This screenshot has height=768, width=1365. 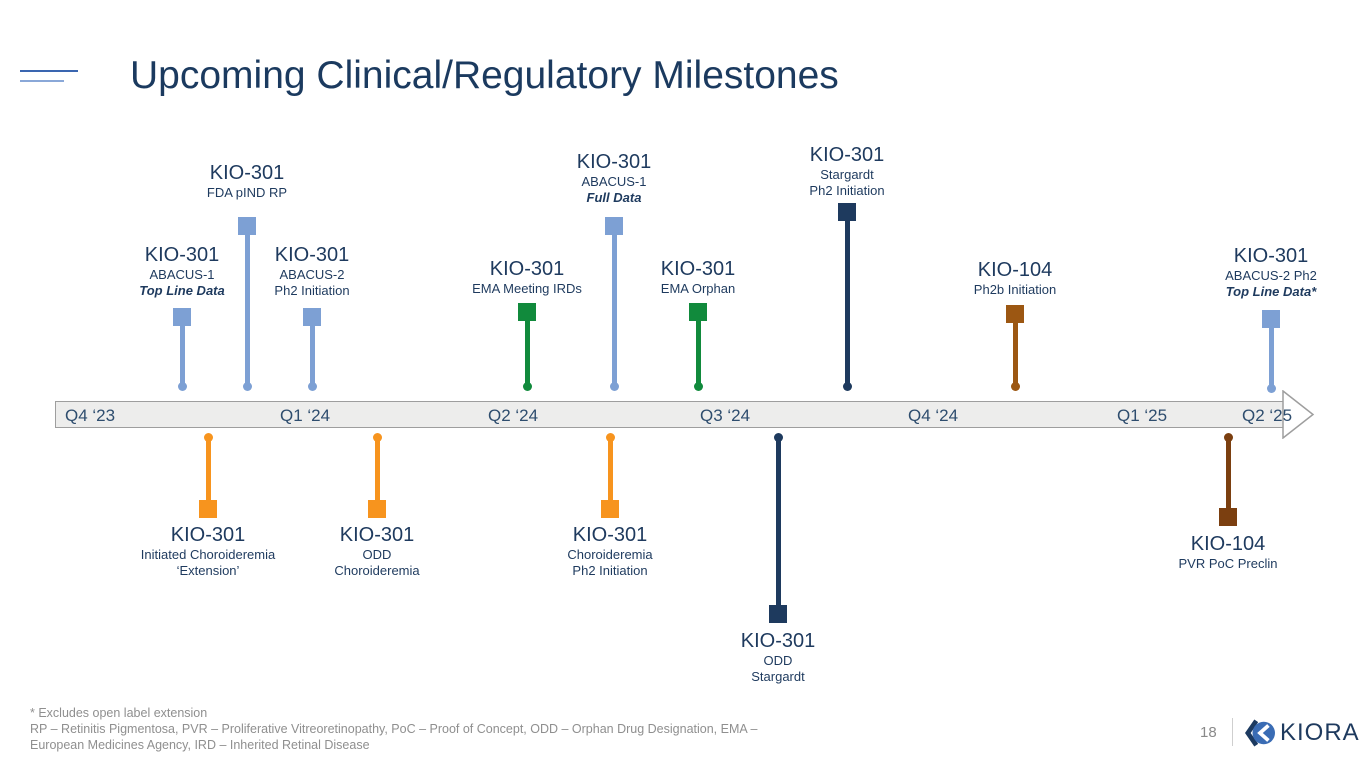 I want to click on milestone-label: KIO-301 ABACUS-1 Top Line Data, so click(x=181, y=271).